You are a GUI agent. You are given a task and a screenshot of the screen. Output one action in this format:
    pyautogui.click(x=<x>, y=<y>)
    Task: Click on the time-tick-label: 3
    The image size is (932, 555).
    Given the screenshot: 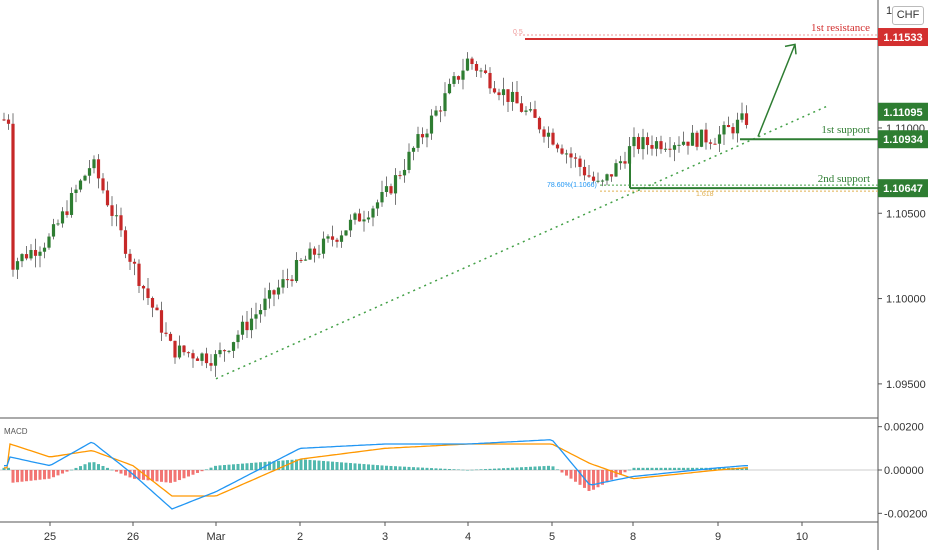 What is the action you would take?
    pyautogui.click(x=385, y=537)
    